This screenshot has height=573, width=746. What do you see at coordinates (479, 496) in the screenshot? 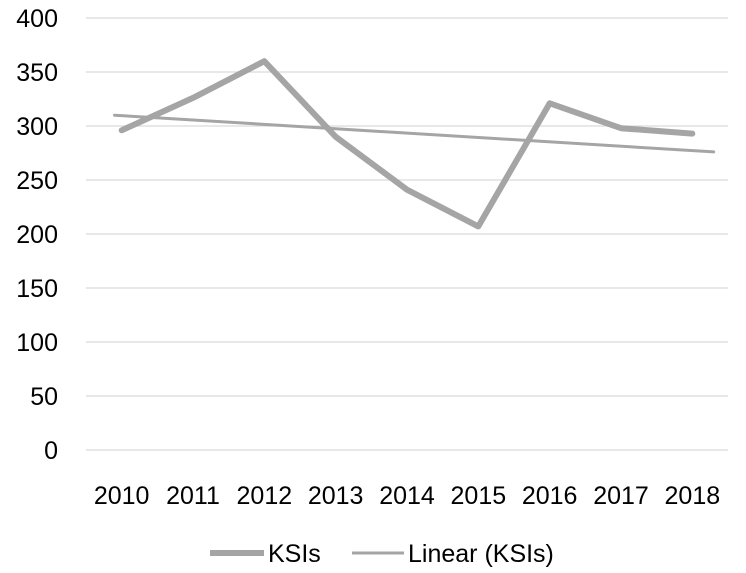
I see `x-tick-label: 2015` at bounding box center [479, 496].